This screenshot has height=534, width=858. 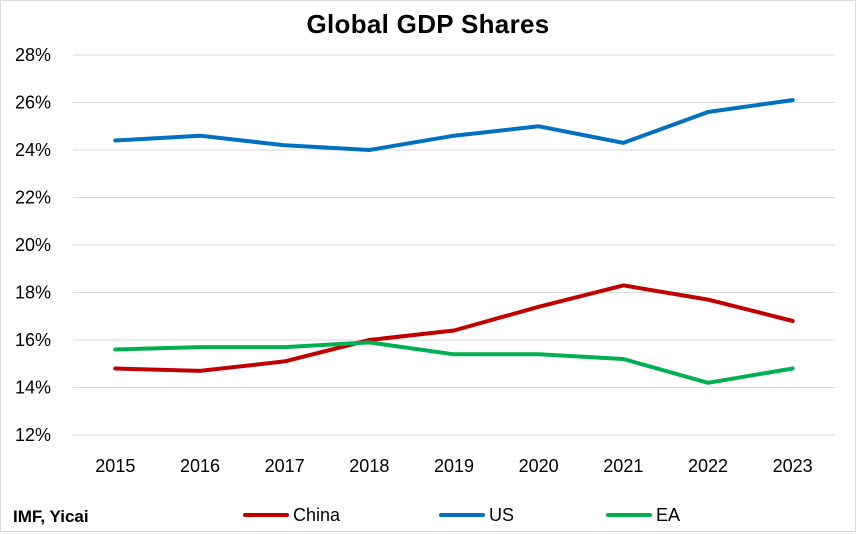 I want to click on legend-label-ea: EA, so click(x=668, y=514).